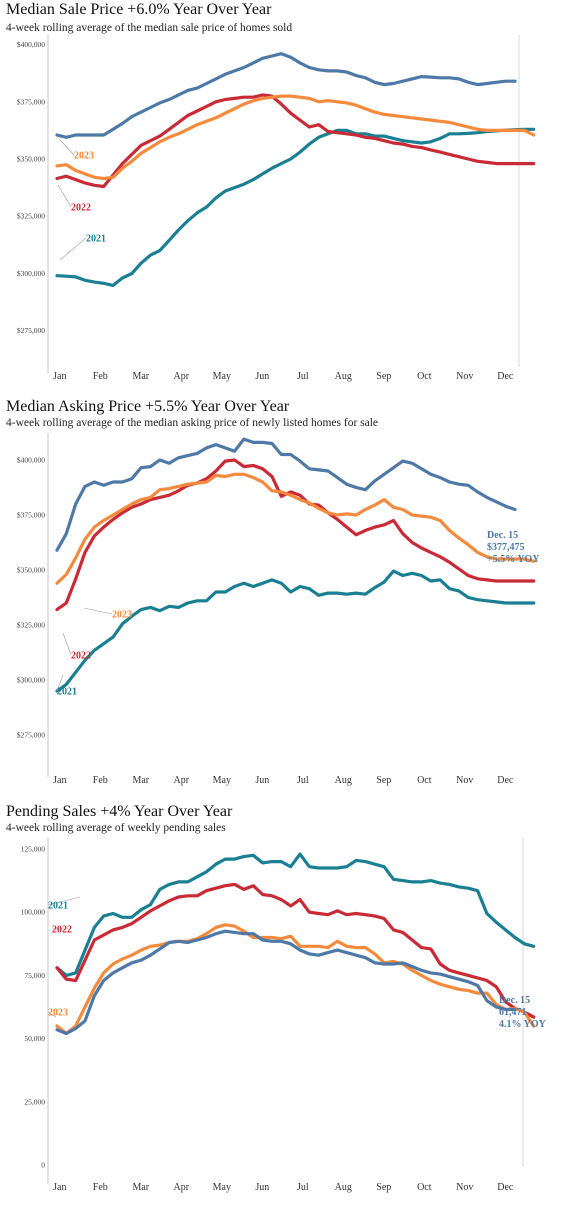 The width and height of the screenshot is (563, 1227). I want to click on annotation-text: +5.5% YOY, so click(513, 559).